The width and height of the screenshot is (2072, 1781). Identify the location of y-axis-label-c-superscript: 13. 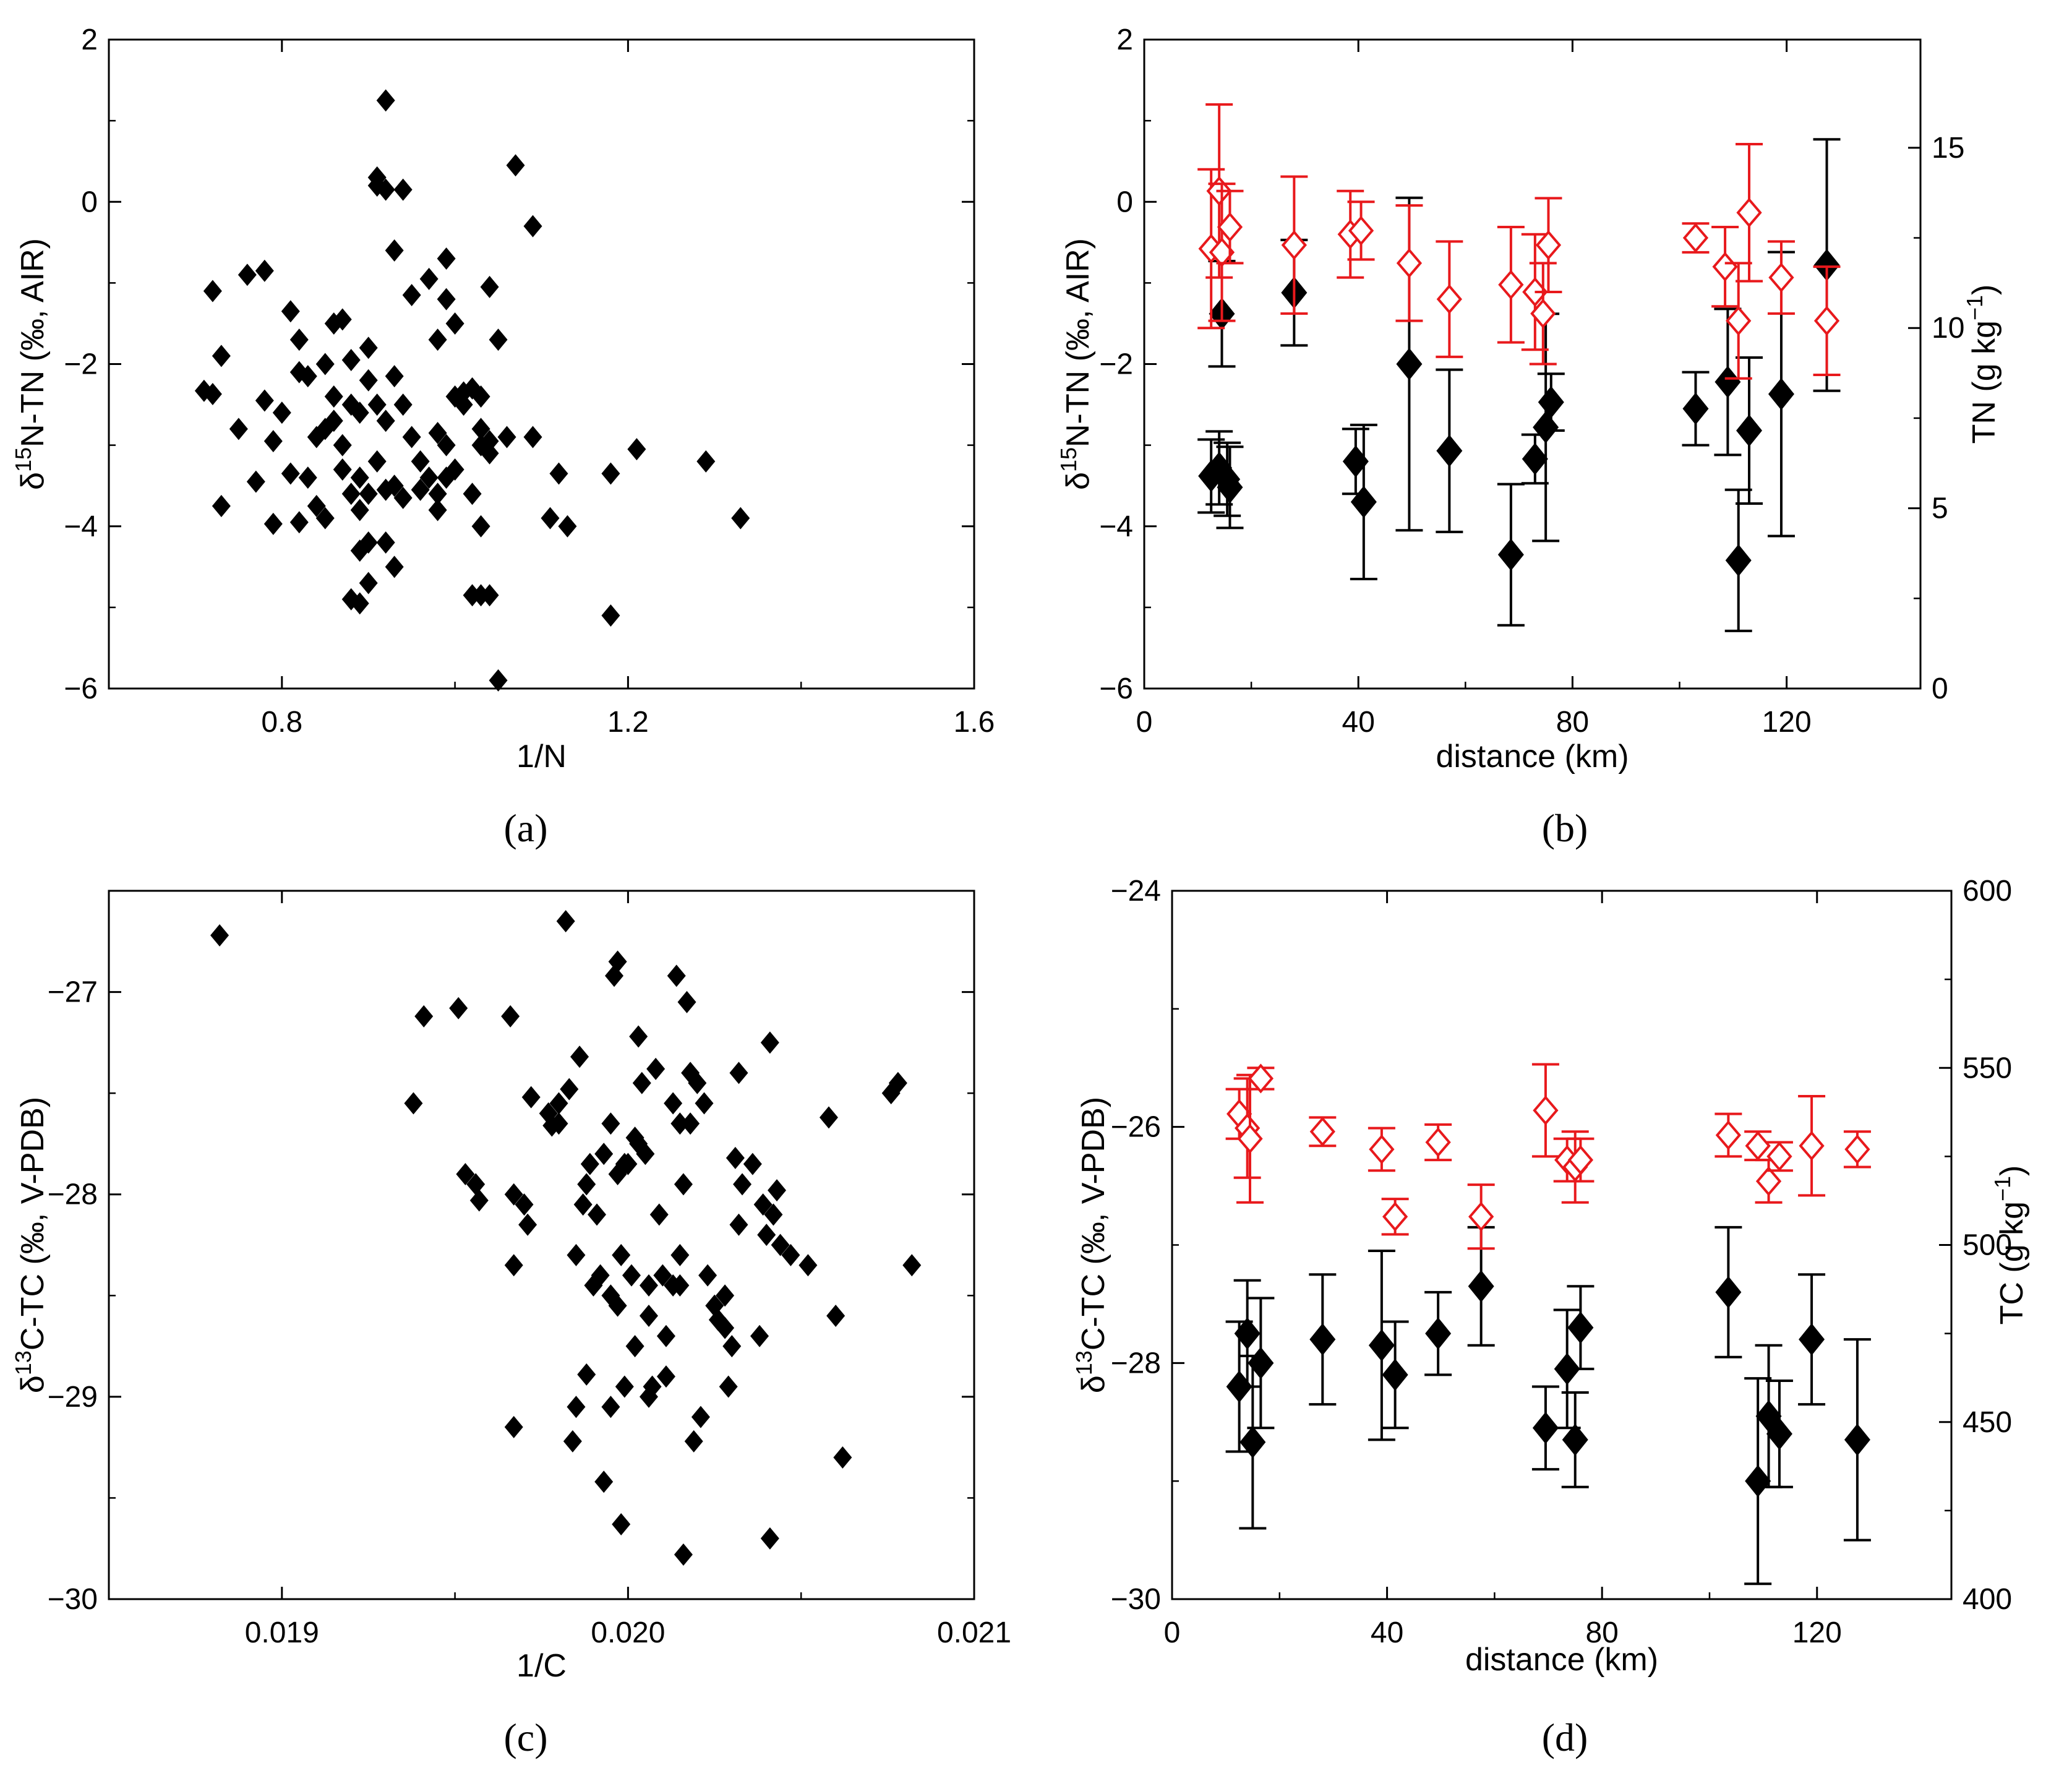
(23, 1362).